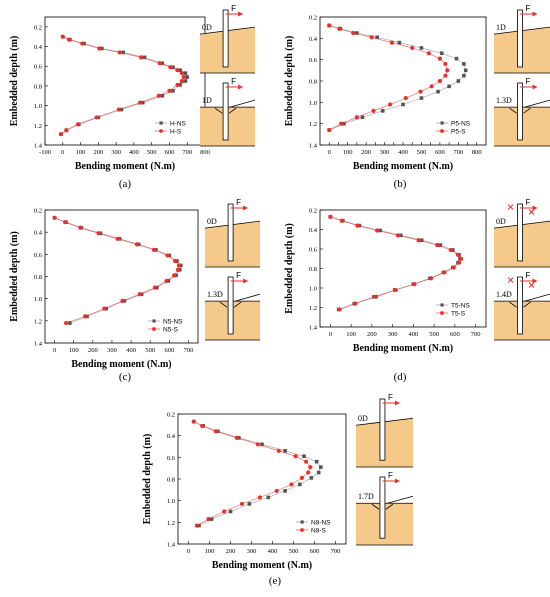 The image size is (550, 597). I want to click on x-tick-label: 700, so click(458, 152).